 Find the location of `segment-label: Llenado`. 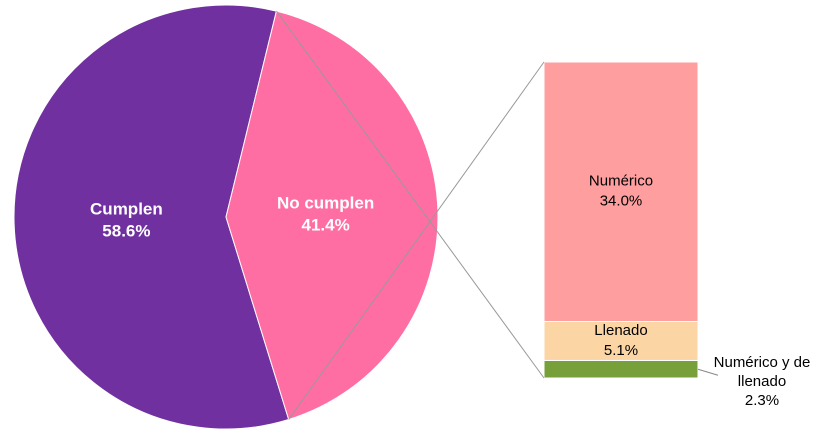

segment-label: Llenado is located at coordinates (620, 330).